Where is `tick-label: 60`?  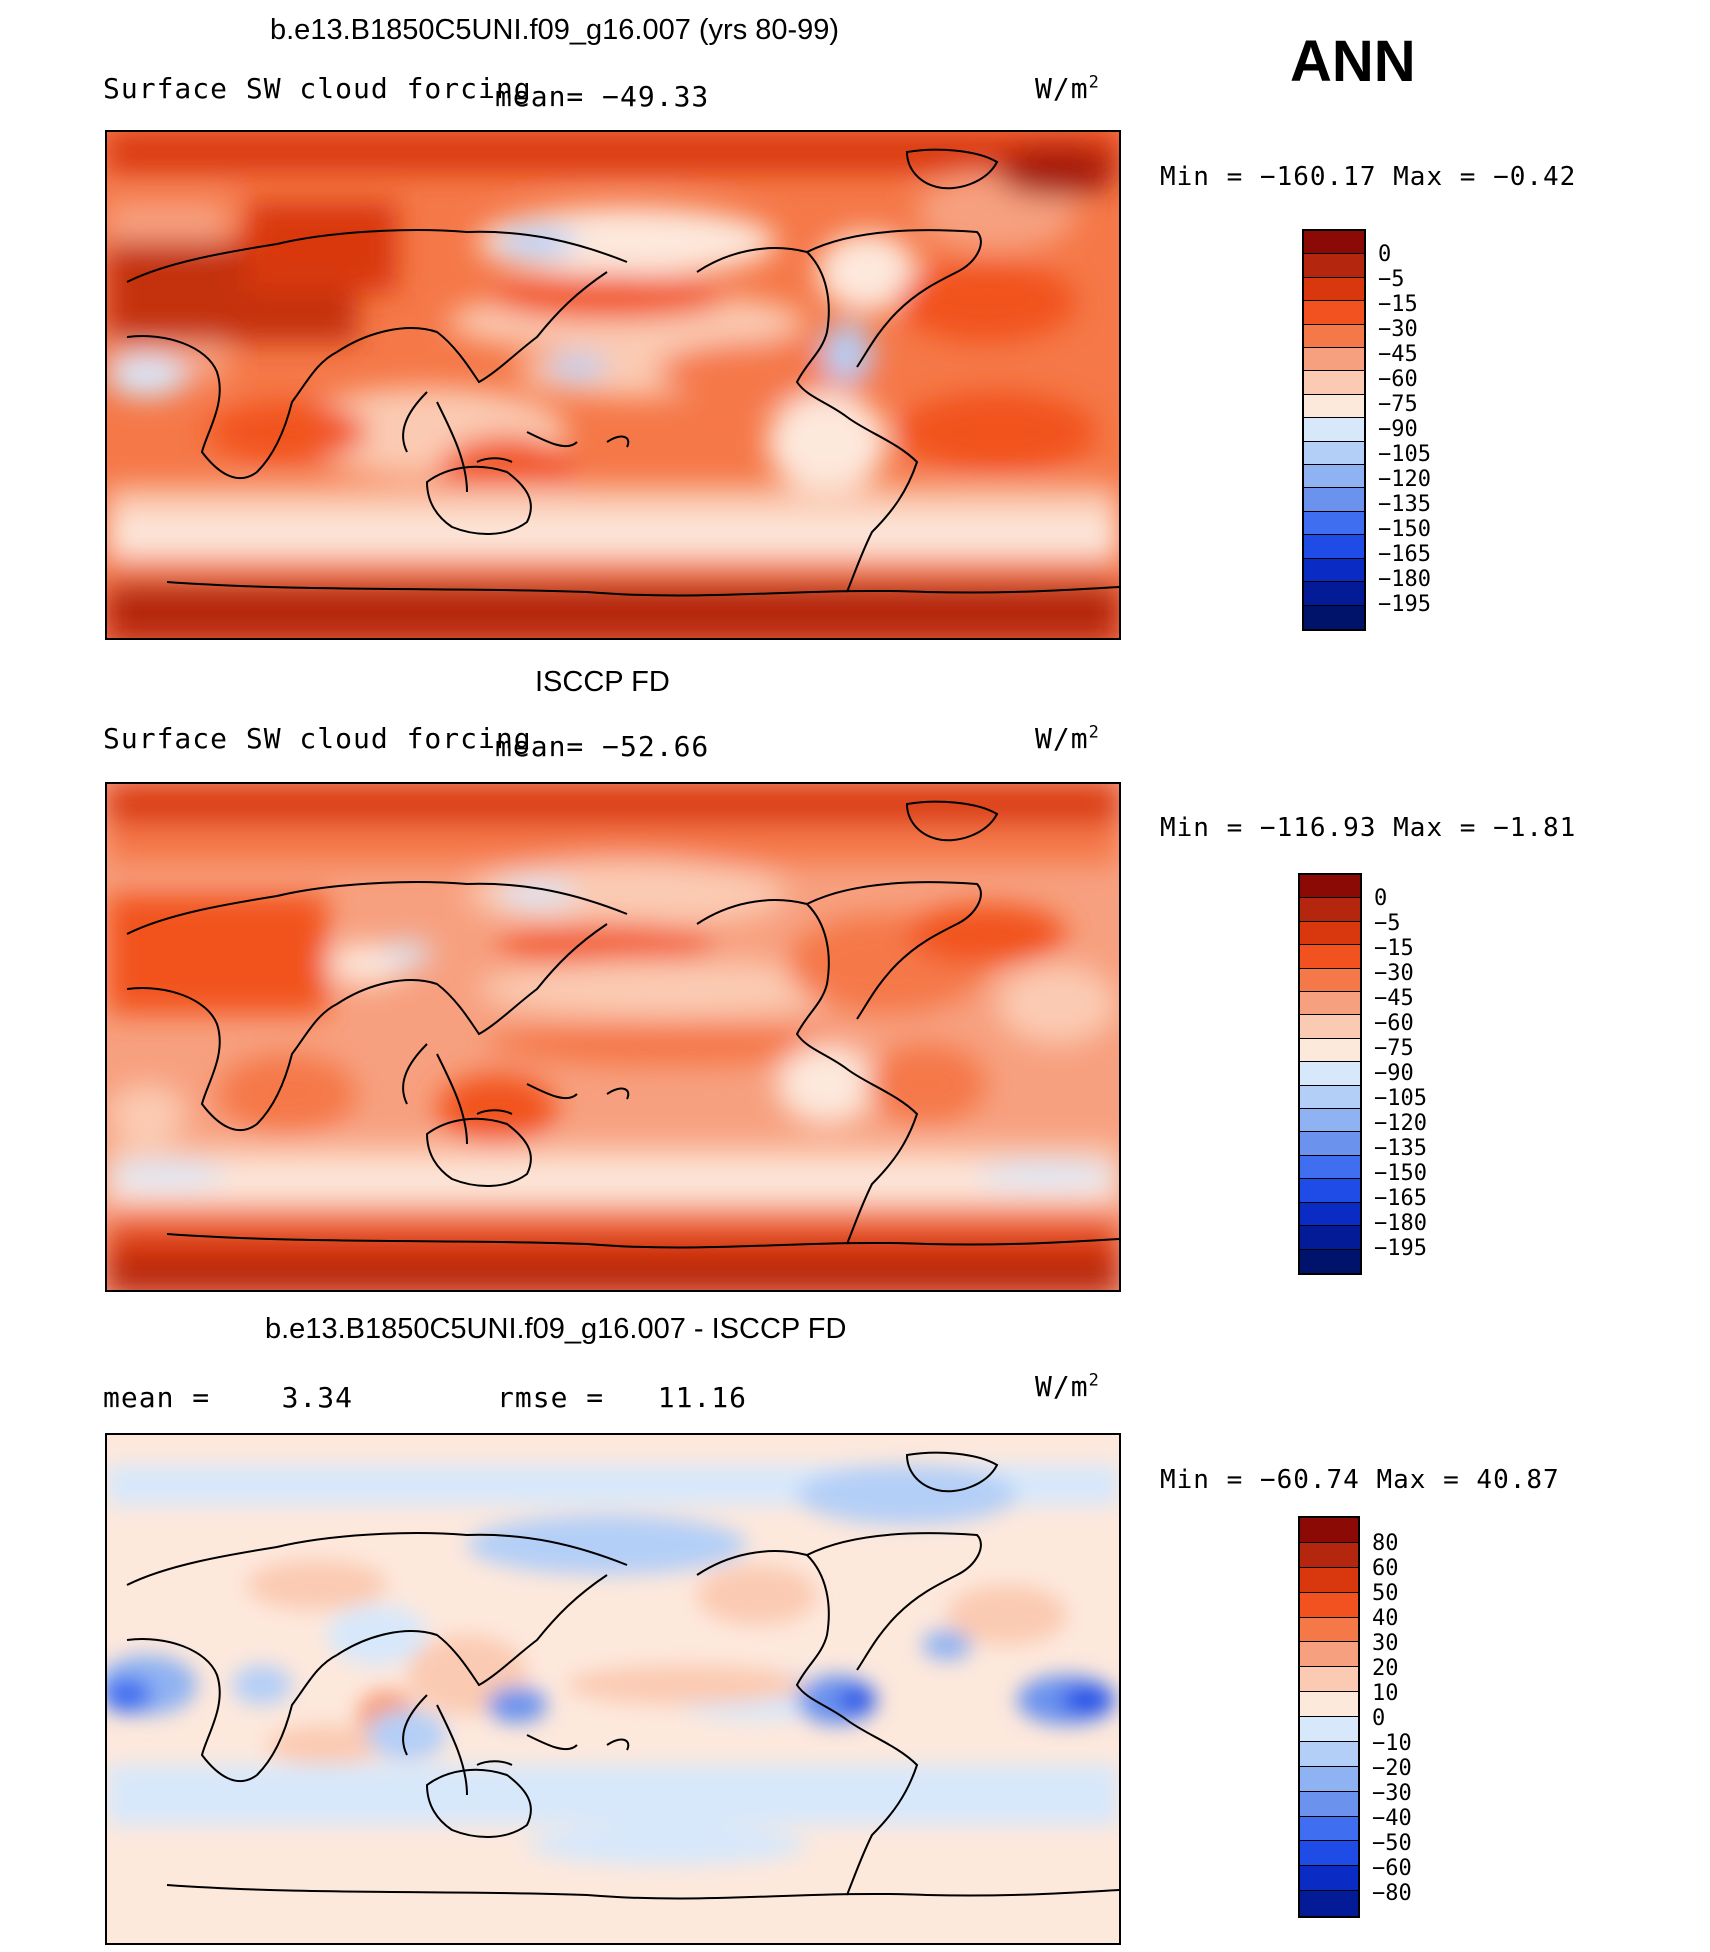
tick-label: 60 is located at coordinates (1385, 1568).